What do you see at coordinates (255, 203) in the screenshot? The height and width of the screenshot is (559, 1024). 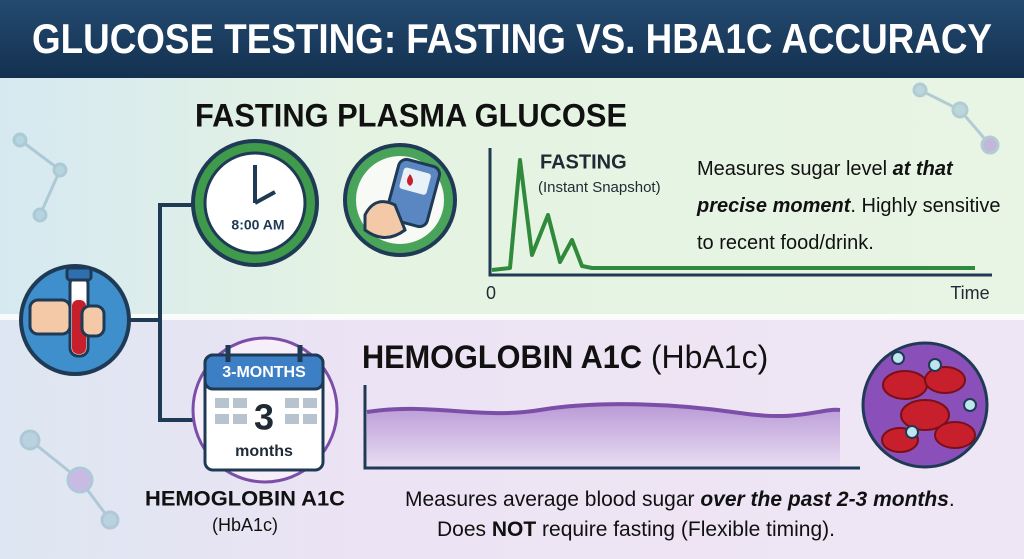 I see `clock-icon` at bounding box center [255, 203].